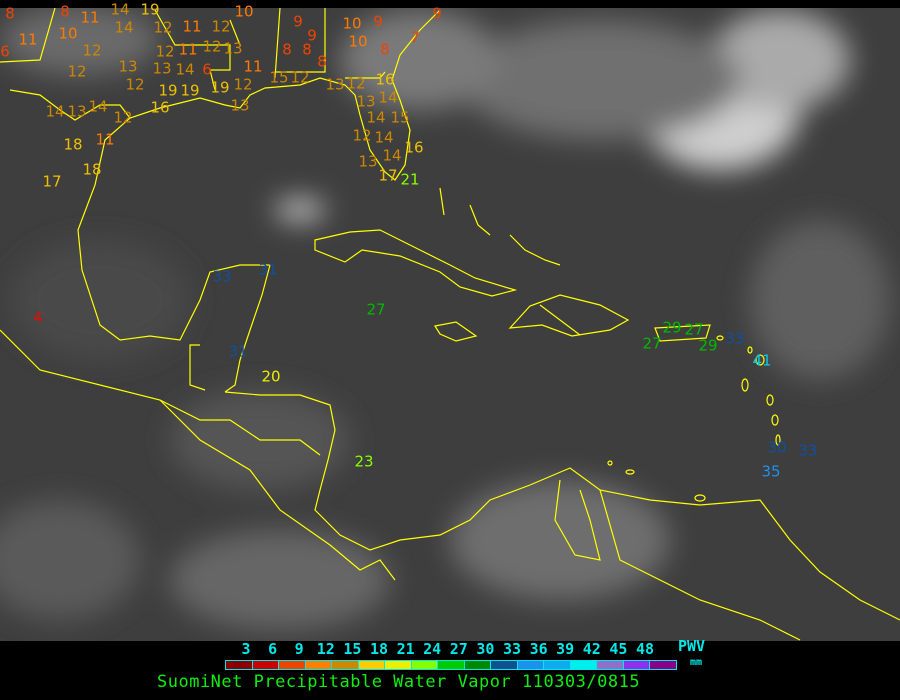  I want to click on hispaniola, so click(569, 315).